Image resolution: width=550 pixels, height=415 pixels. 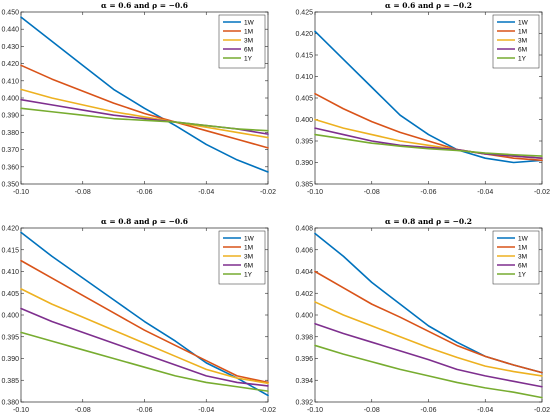 I want to click on y-tick-label: 0.360, so click(x=10, y=167).